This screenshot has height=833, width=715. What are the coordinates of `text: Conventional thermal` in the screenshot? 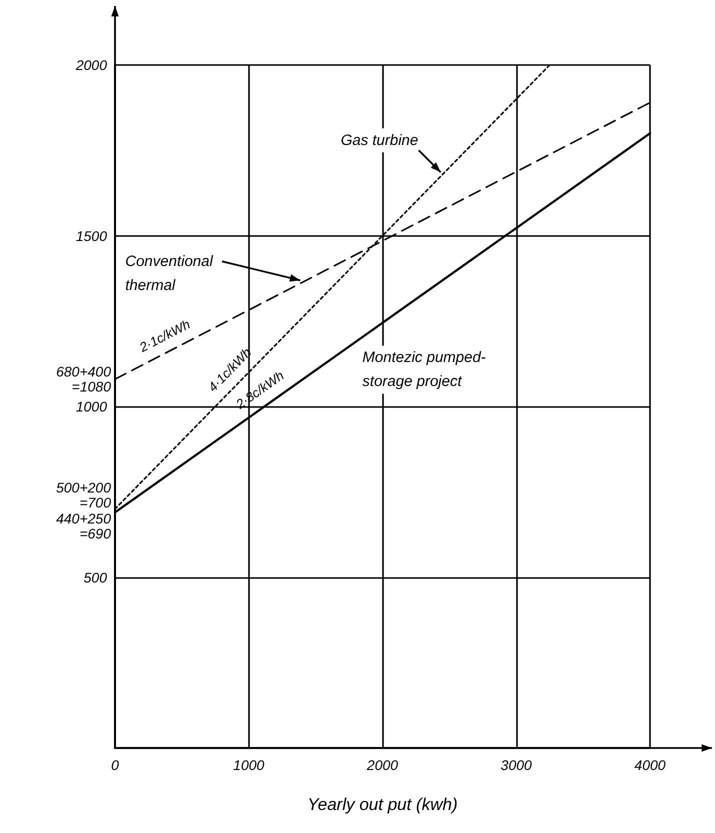 It's located at (169, 273).